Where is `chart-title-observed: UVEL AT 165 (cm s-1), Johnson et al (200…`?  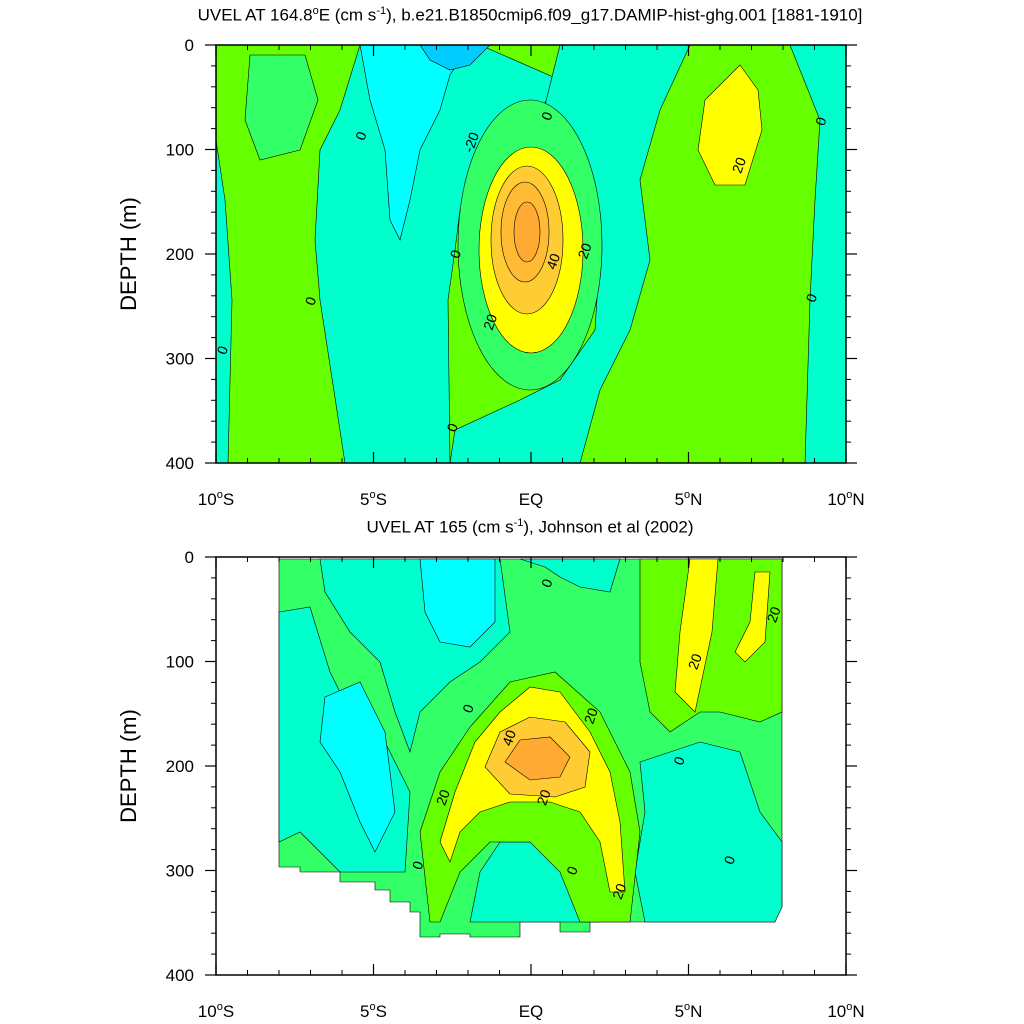 chart-title-observed: UVEL AT 165 (cm s-1), Johnson et al (200… is located at coordinates (530, 527).